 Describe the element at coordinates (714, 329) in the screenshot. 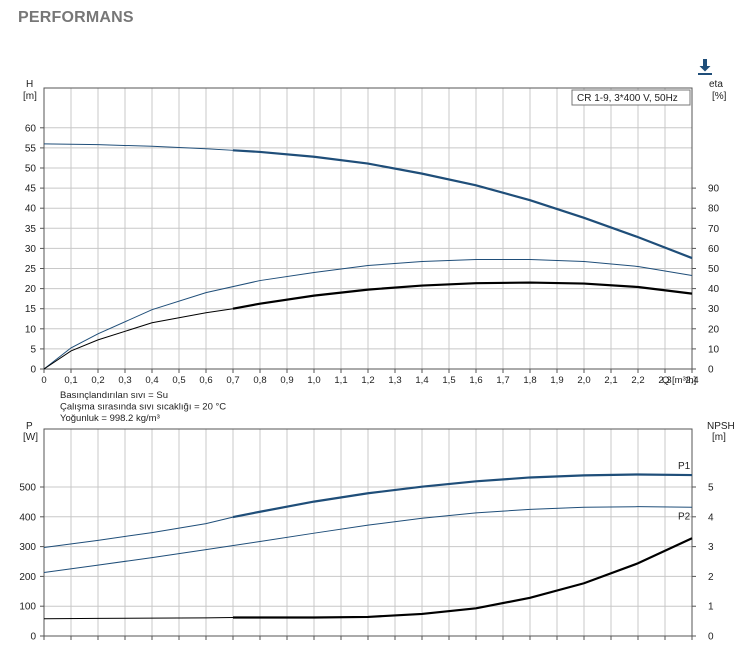

I see `y2-tick-label: 20` at that location.